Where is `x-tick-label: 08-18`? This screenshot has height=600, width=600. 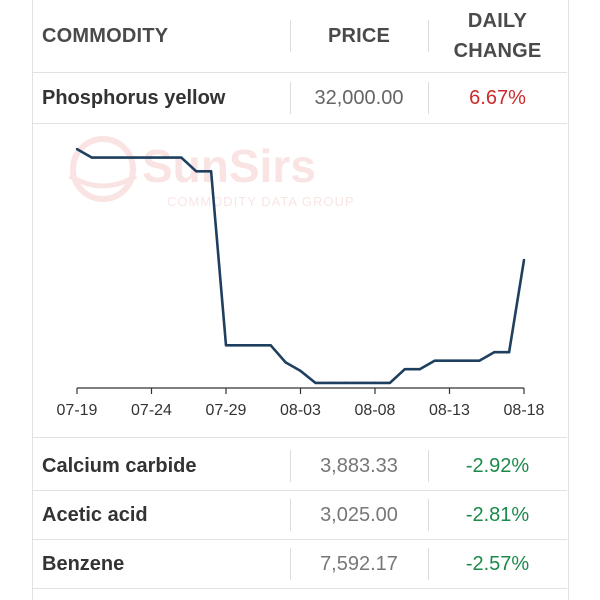 x-tick-label: 08-18 is located at coordinates (524, 410).